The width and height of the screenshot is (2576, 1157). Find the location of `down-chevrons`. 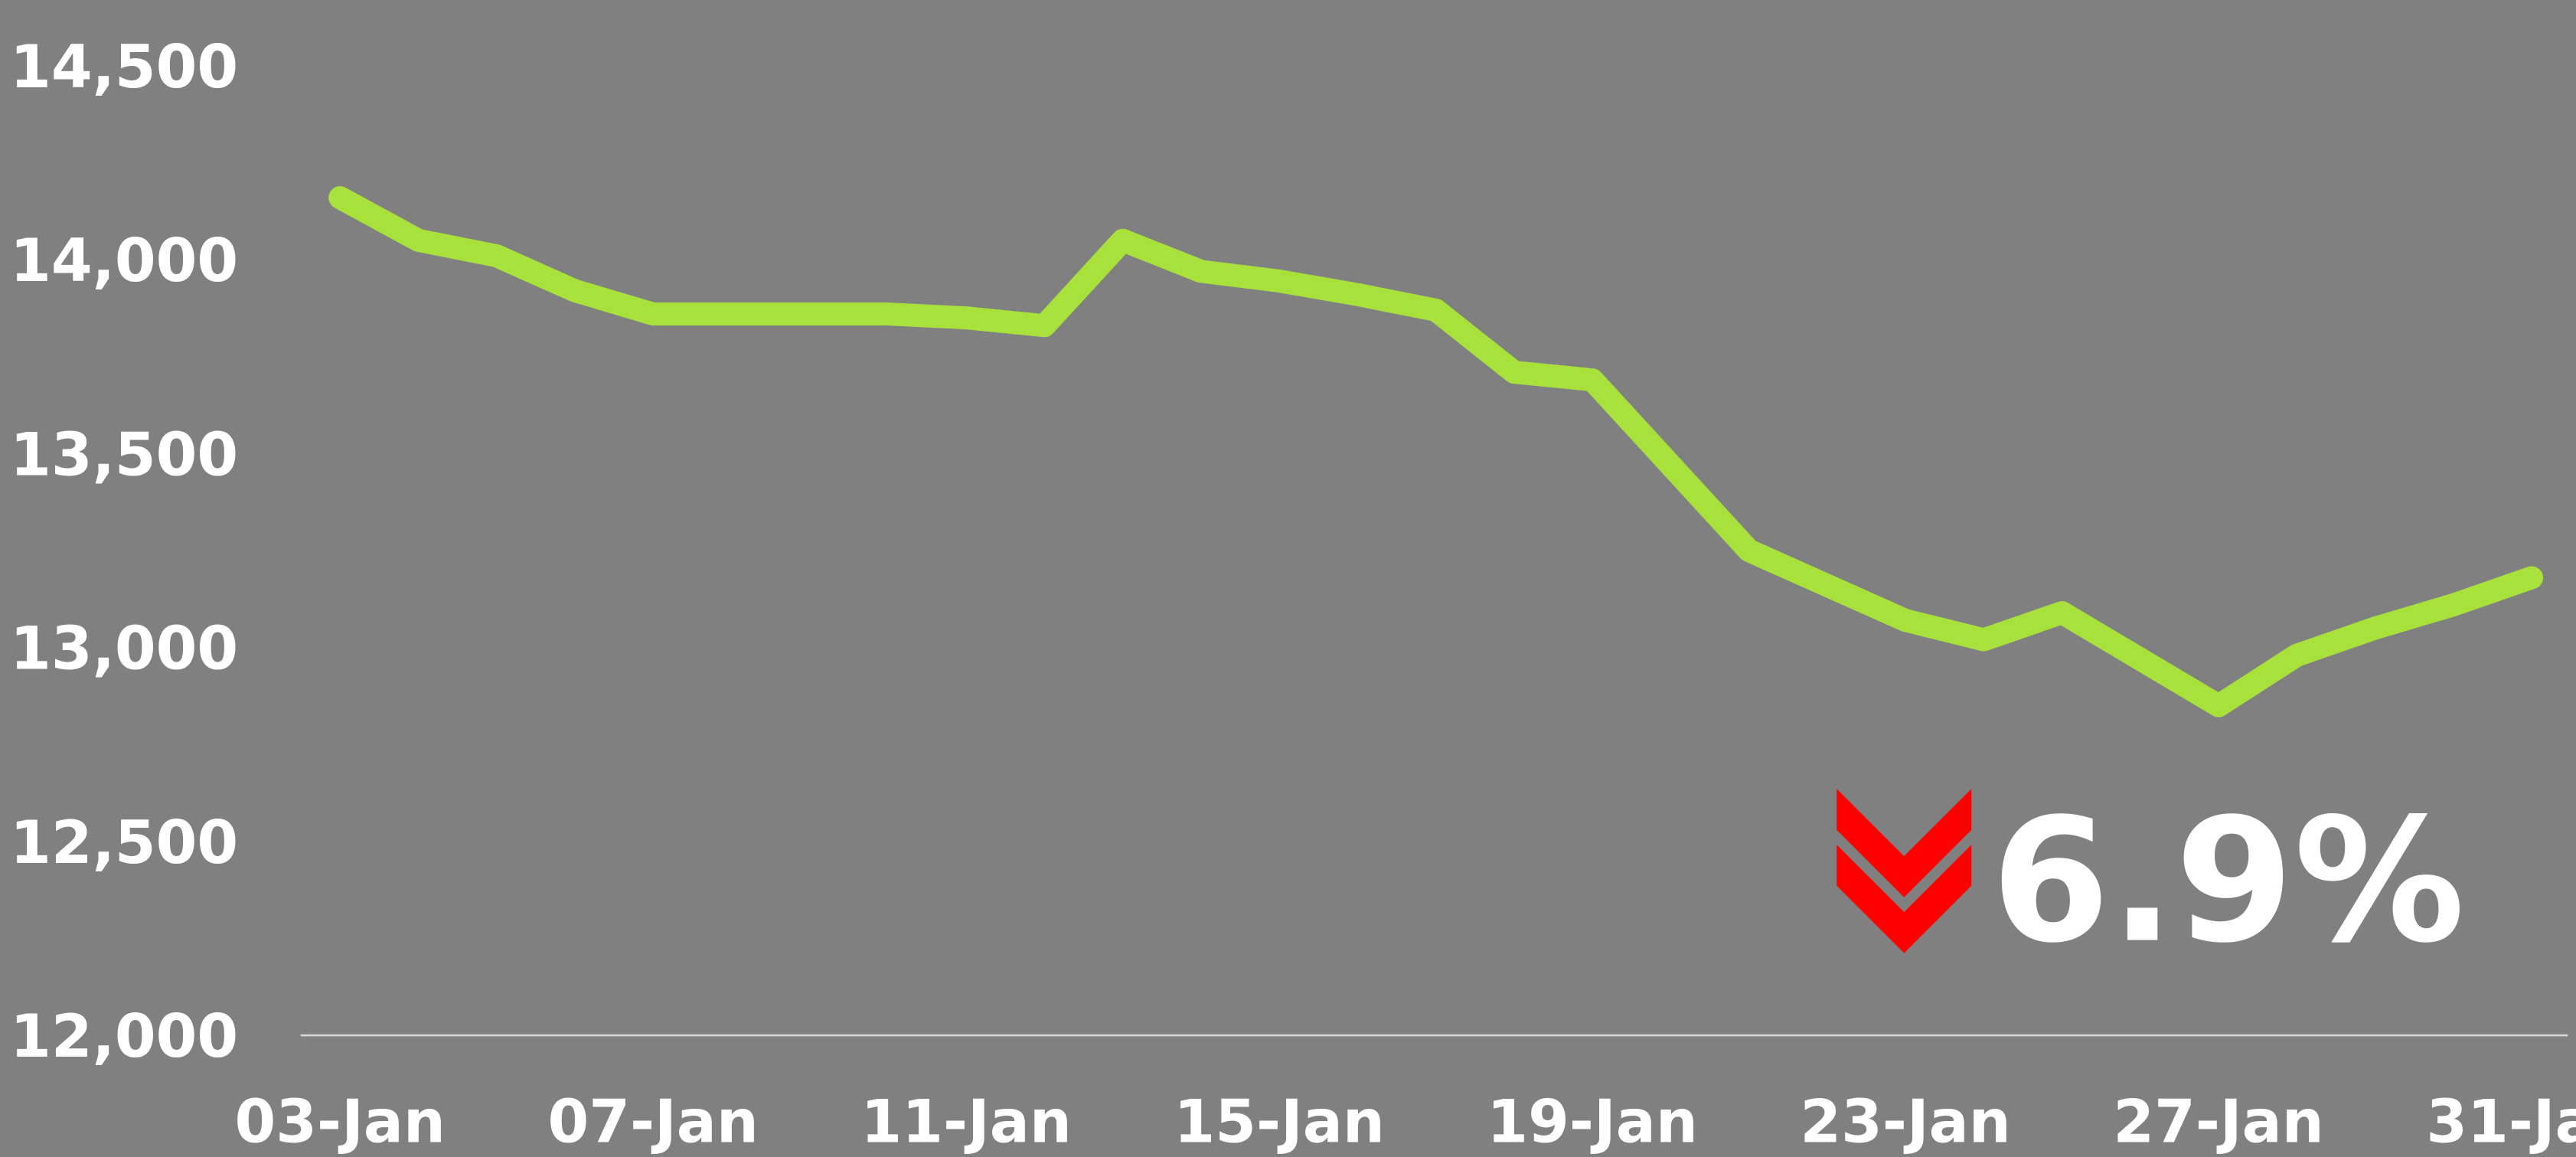

down-chevrons is located at coordinates (1904, 871).